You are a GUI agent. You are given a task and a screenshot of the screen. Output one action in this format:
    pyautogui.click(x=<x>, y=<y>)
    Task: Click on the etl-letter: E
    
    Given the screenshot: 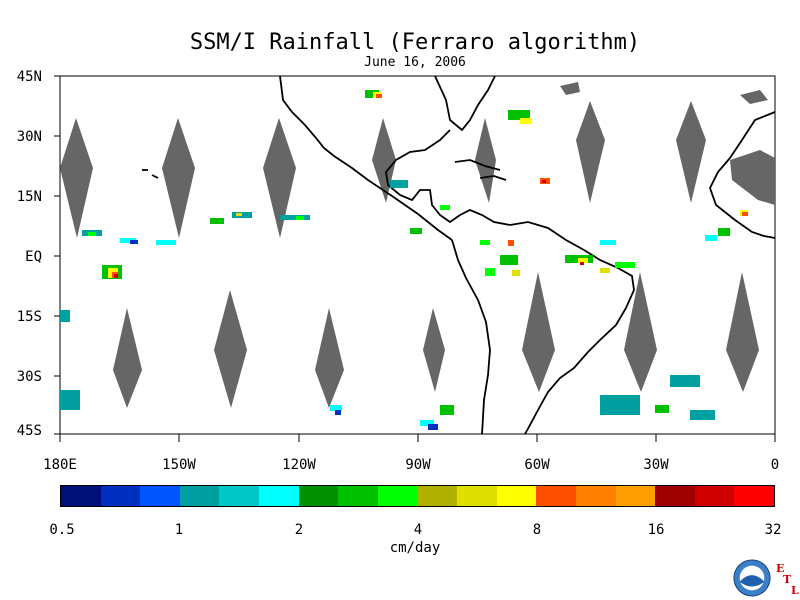 What is the action you would take?
    pyautogui.click(x=780, y=568)
    